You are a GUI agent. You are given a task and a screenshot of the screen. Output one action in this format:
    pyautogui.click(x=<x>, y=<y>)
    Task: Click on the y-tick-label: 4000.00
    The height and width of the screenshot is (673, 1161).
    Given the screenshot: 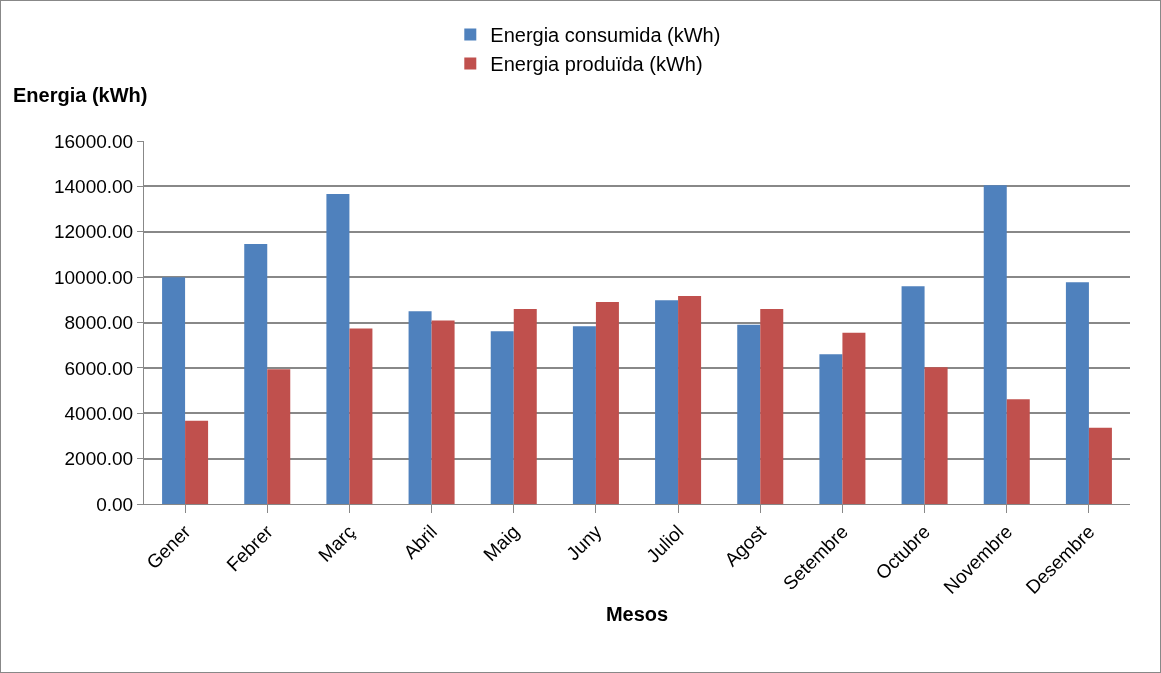 What is the action you would take?
    pyautogui.click(x=99, y=413)
    